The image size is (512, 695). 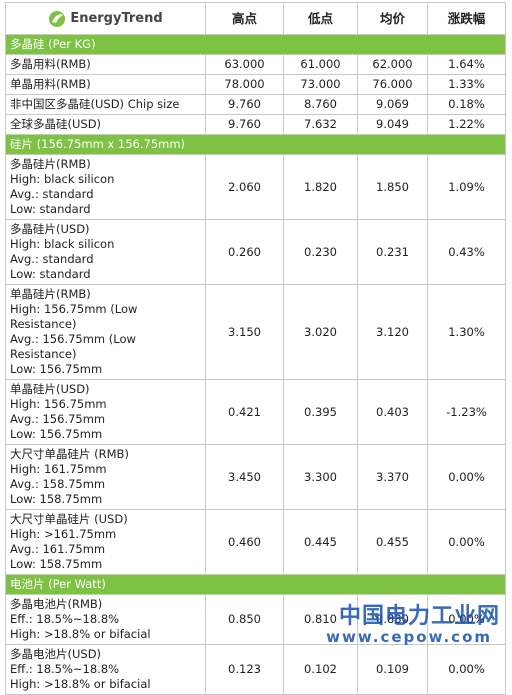 What do you see at coordinates (320, 84) in the screenshot?
I see `value-cell: 73.000` at bounding box center [320, 84].